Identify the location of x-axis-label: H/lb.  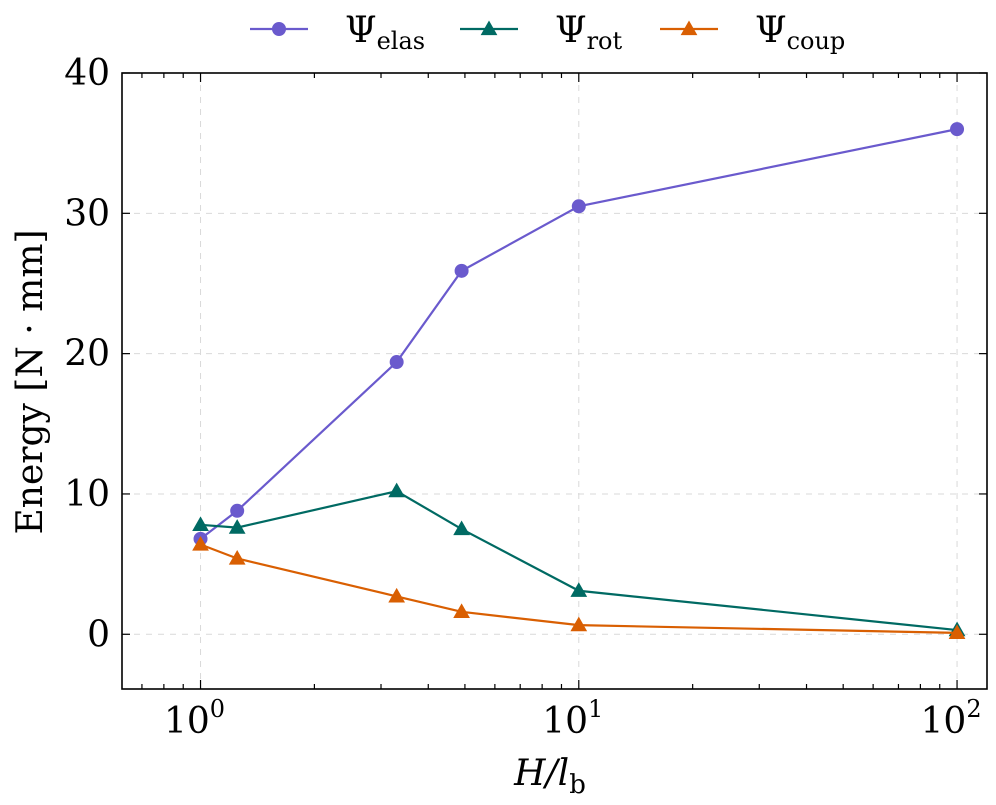
(549, 776).